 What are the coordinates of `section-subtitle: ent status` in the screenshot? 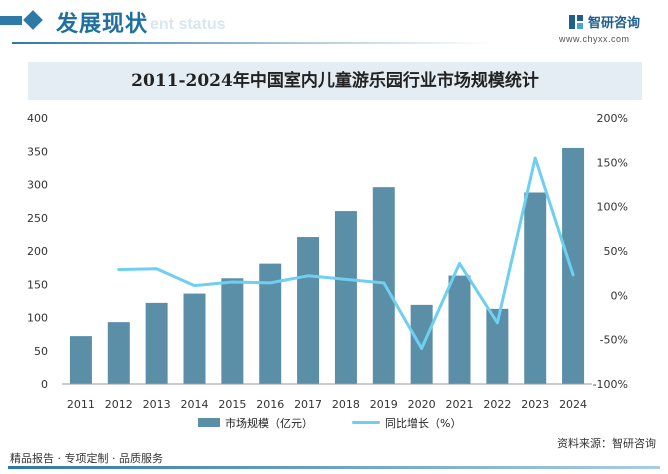 It's located at (188, 24).